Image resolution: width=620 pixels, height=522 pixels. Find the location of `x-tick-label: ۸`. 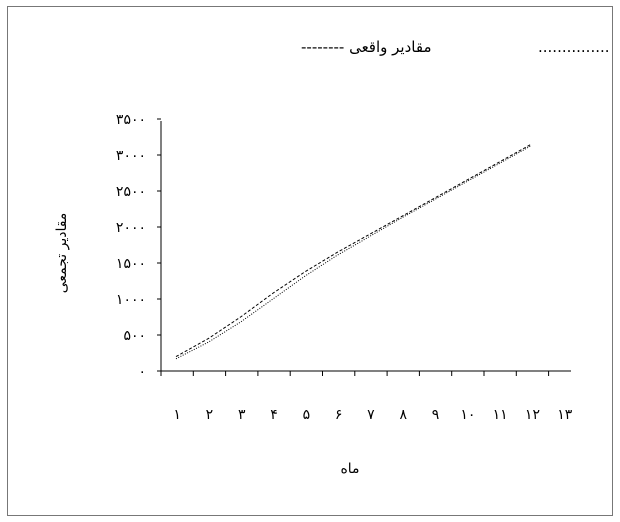

x-tick-label: ۸ is located at coordinates (403, 415).